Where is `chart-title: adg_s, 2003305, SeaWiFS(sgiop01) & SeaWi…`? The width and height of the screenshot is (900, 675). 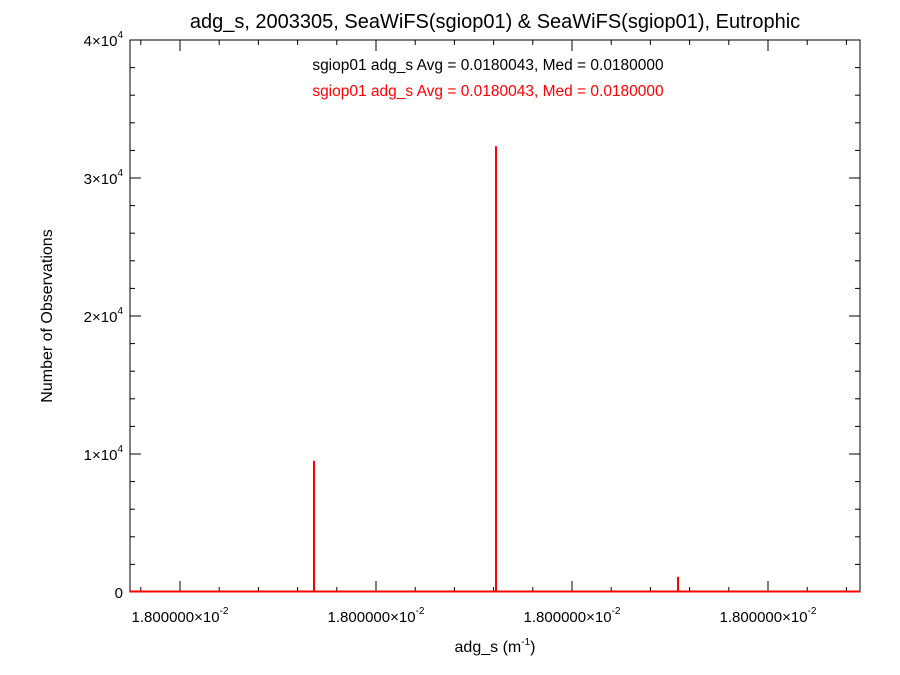
chart-title: adg_s, 2003305, SeaWiFS(sgiop01) & SeaWi… is located at coordinates (495, 22).